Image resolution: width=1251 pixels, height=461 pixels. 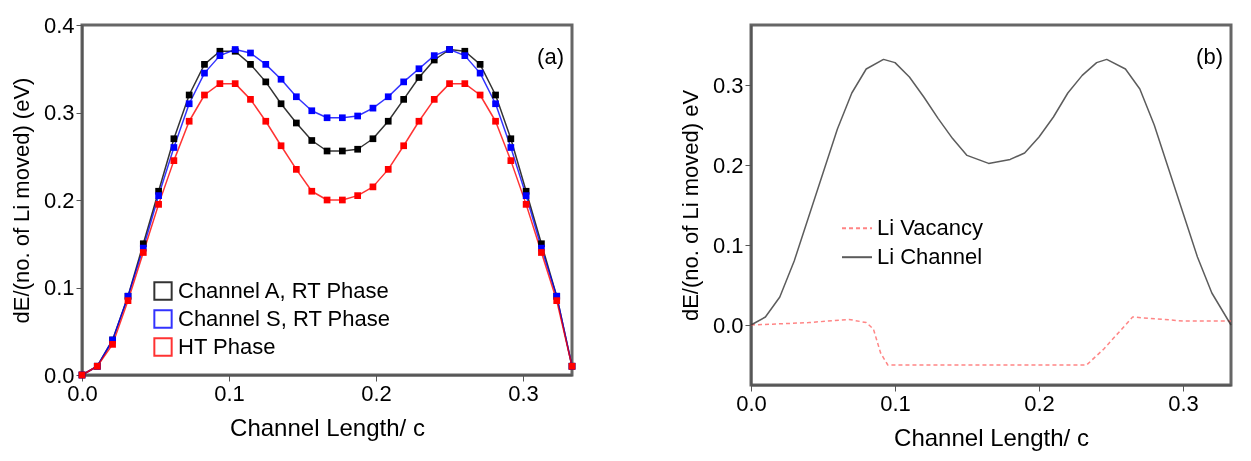 What do you see at coordinates (991, 341) in the screenshot?
I see `line-series` at bounding box center [991, 341].